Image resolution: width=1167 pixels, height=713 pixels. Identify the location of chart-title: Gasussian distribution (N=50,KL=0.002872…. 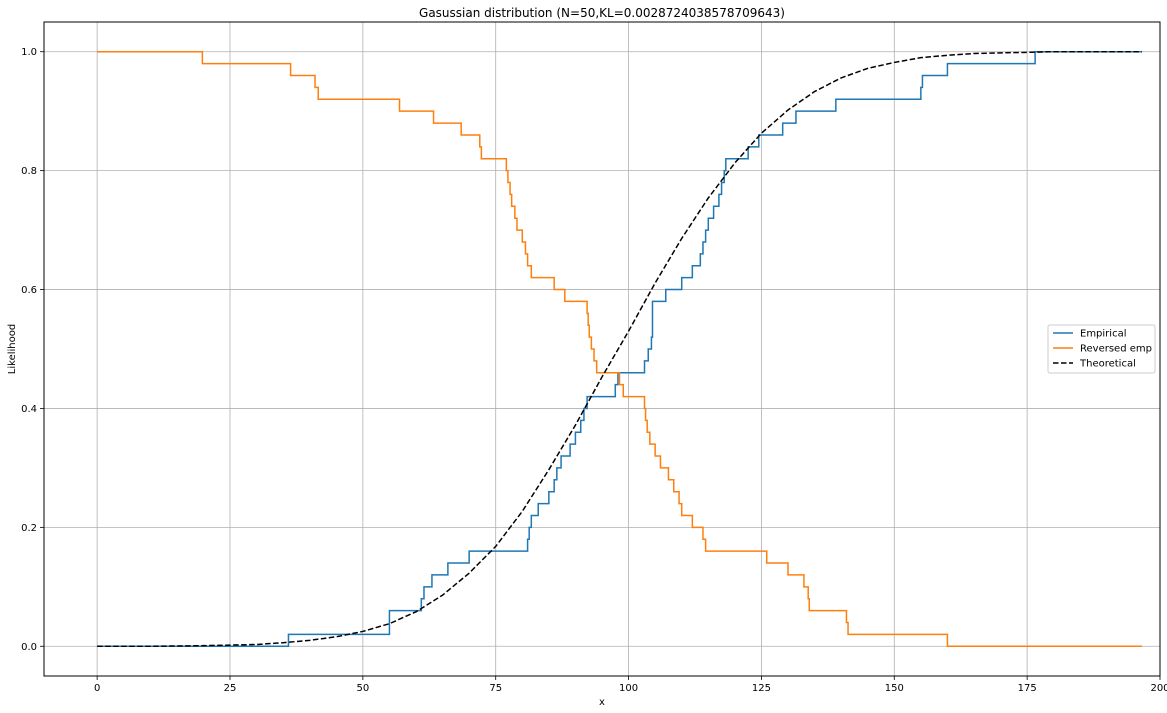
(602, 13).